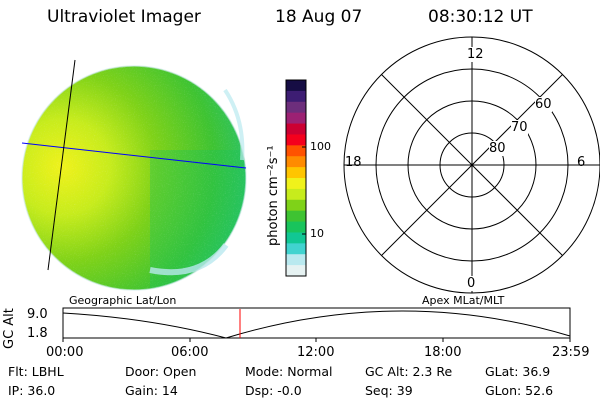  Describe the element at coordinates (316, 352) in the screenshot. I see `timeline-x-tick-1200: 12:00` at that location.